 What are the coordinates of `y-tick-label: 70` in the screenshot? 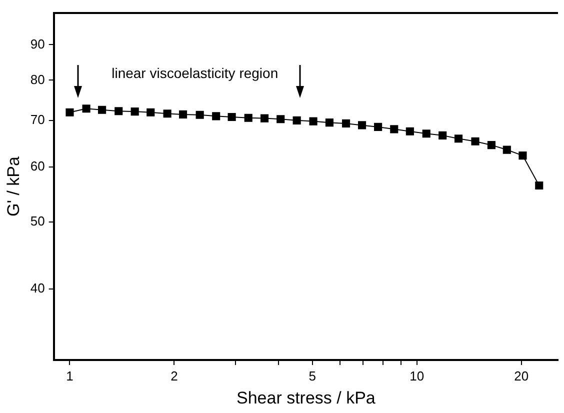 It's located at (37, 120).